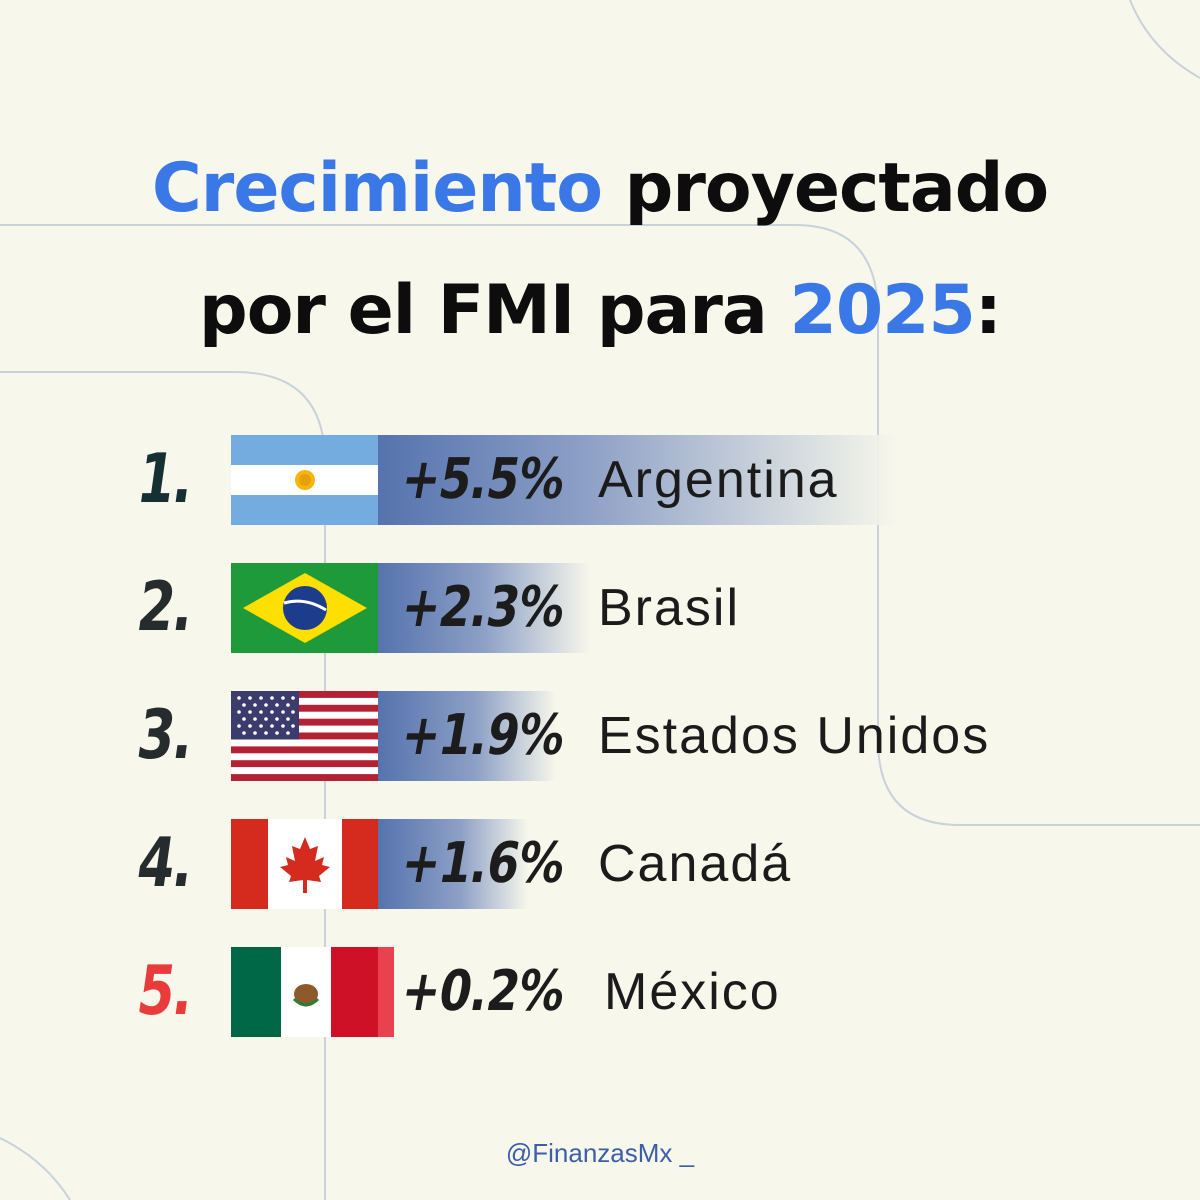 The image size is (1200, 1200). What do you see at coordinates (669, 608) in the screenshot?
I see `country-name: Brasil` at bounding box center [669, 608].